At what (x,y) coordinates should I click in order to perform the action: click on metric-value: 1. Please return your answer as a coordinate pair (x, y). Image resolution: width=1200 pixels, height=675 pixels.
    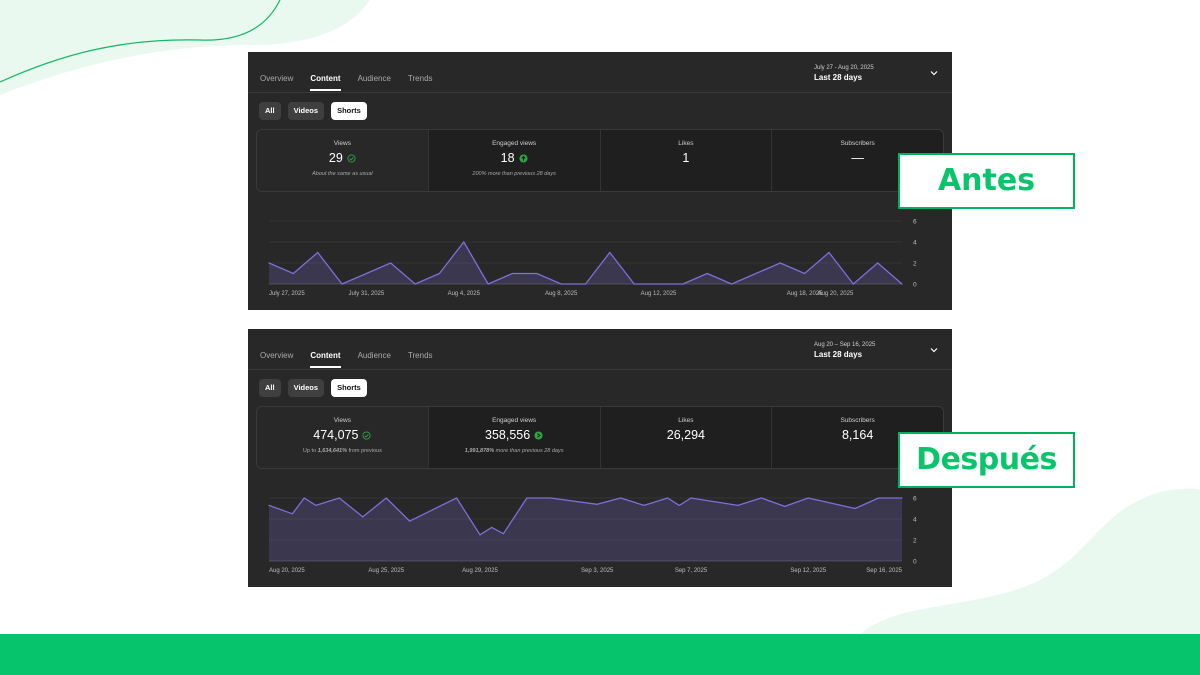
    Looking at the image, I should click on (686, 158).